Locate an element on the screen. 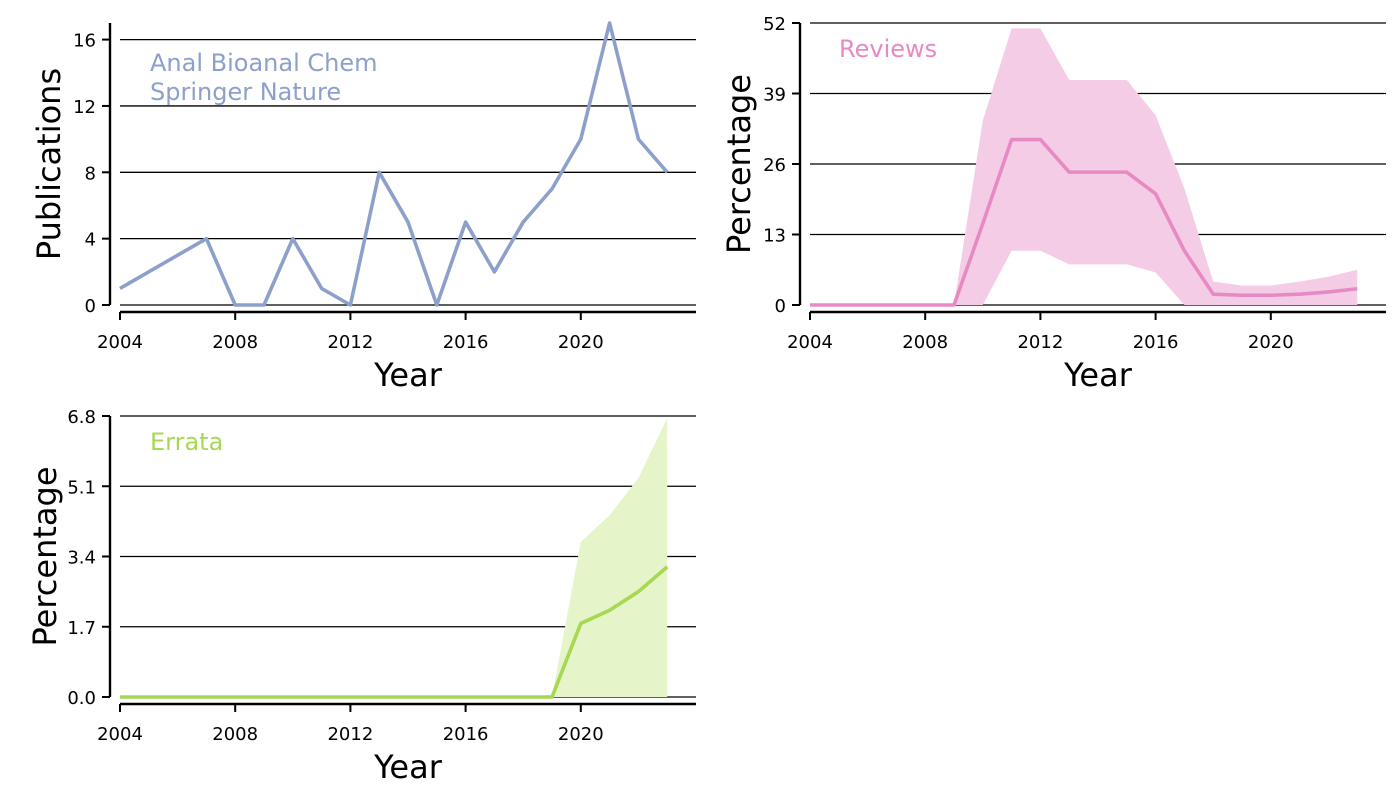 The height and width of the screenshot is (800, 1400). plot-annotation: Errata is located at coordinates (186, 442).